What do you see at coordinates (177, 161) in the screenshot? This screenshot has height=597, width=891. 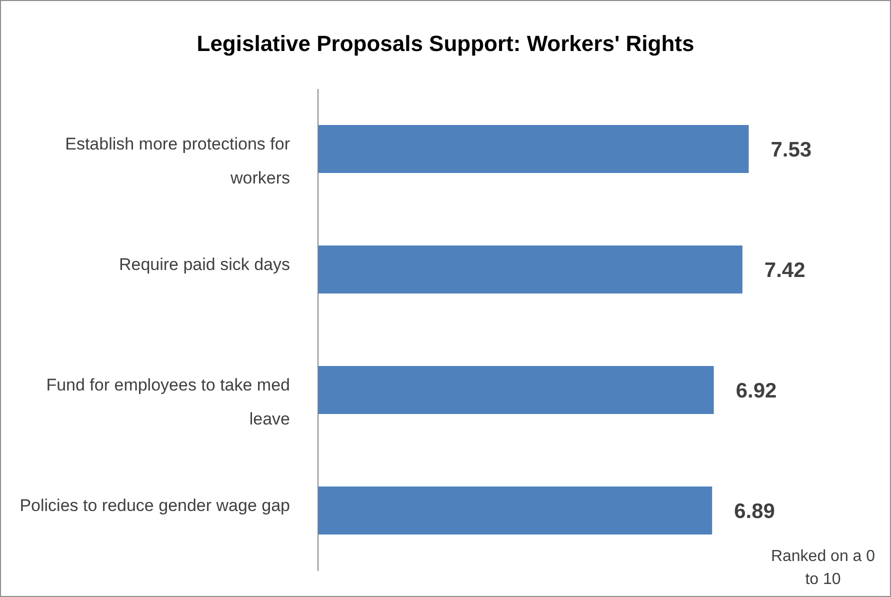 I see `y-tick-label: Establish more protections for workers` at bounding box center [177, 161].